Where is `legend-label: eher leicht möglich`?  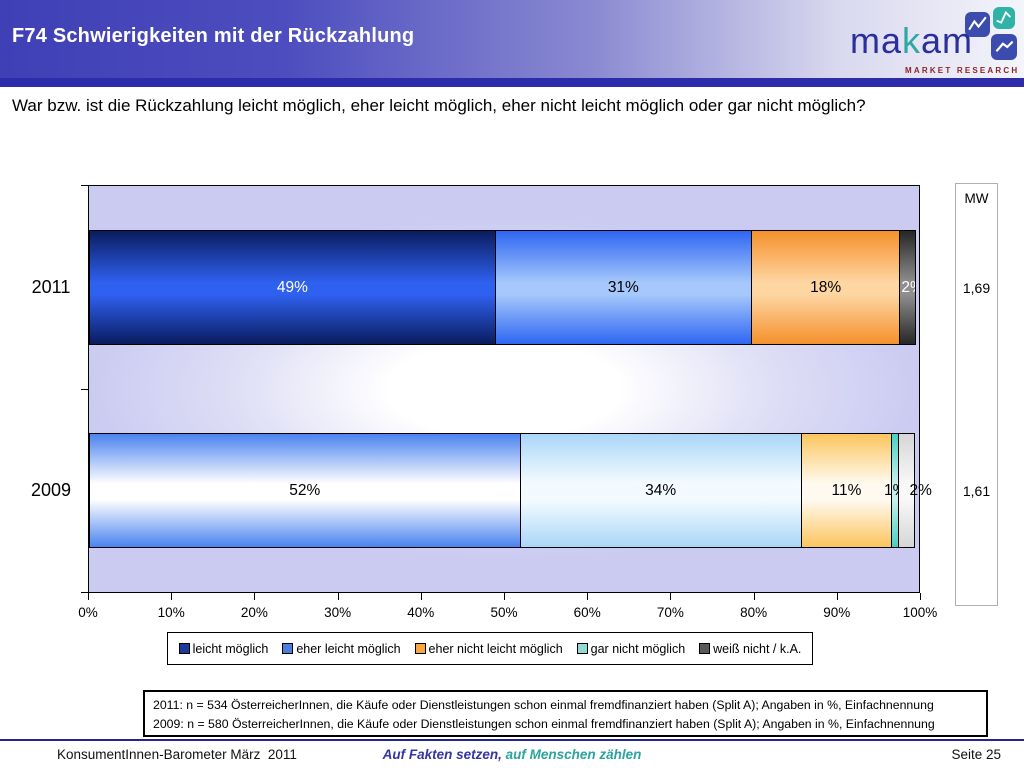
legend-label: eher leicht möglich is located at coordinates (348, 648).